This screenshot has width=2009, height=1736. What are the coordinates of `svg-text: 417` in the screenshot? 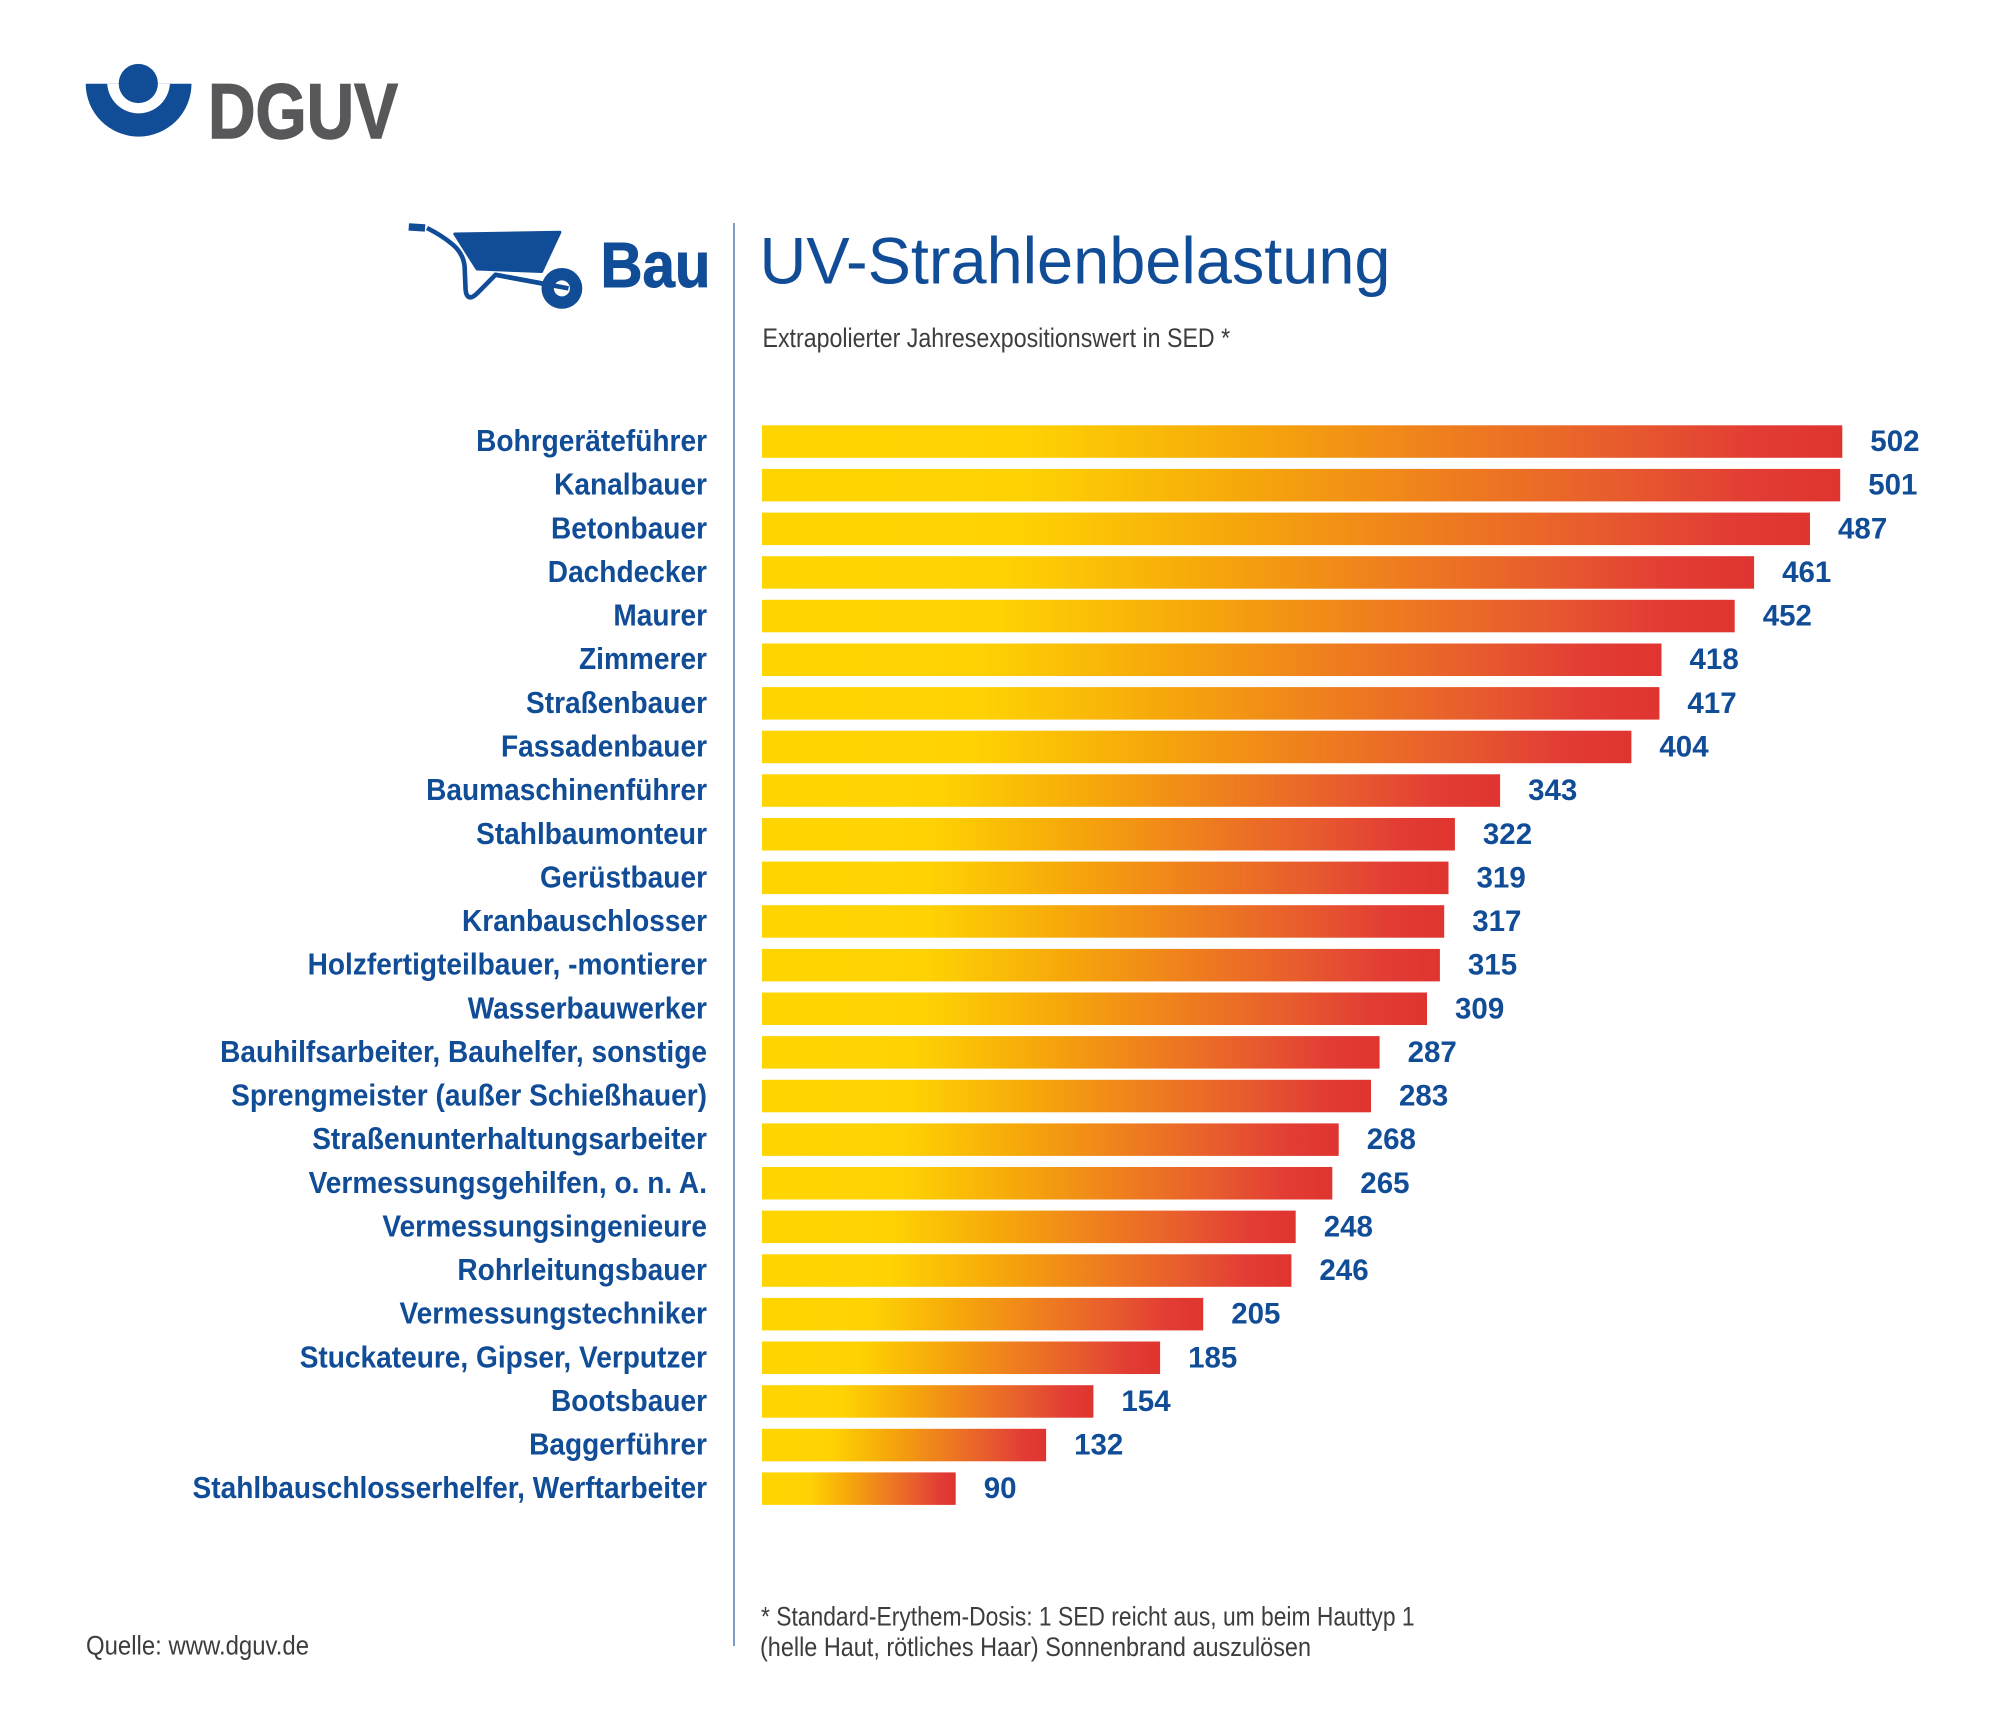 It's located at (1711, 703).